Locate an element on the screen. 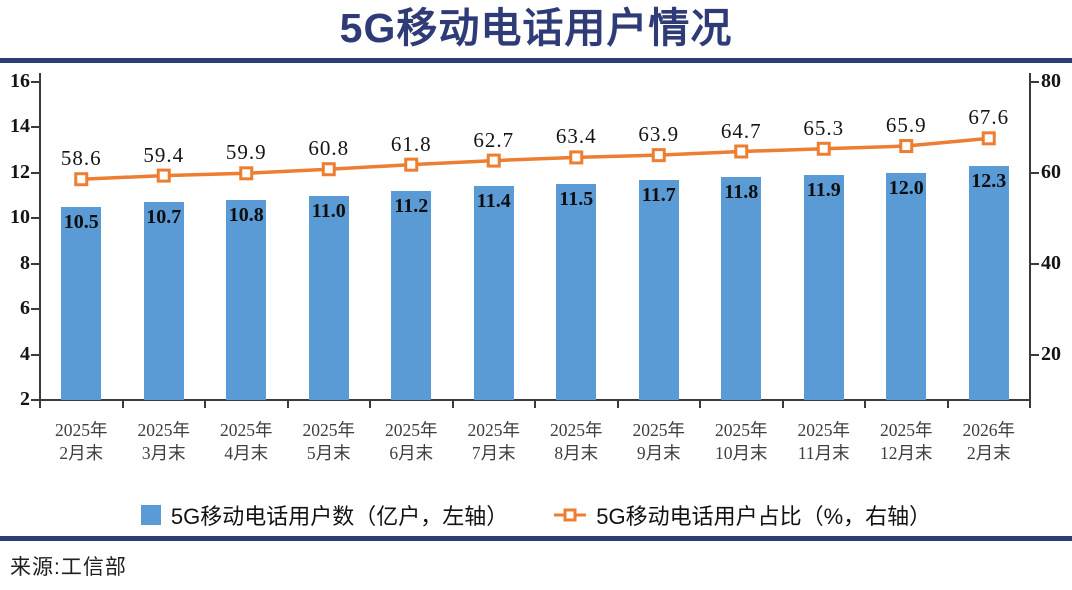  x-axis-category-label: 2025年 12月末 is located at coordinates (906, 442).